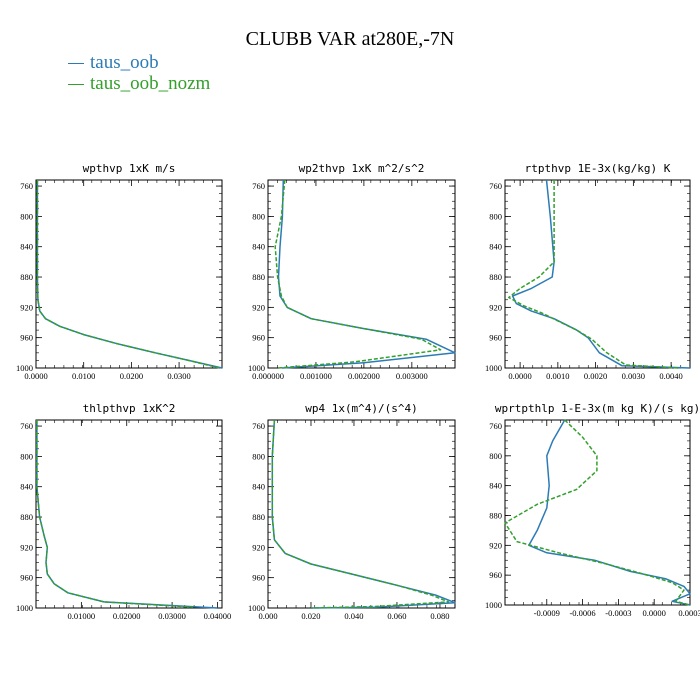  What do you see at coordinates (689, 613) in the screenshot?
I see `x-tick-label: 0.0003` at bounding box center [689, 613].